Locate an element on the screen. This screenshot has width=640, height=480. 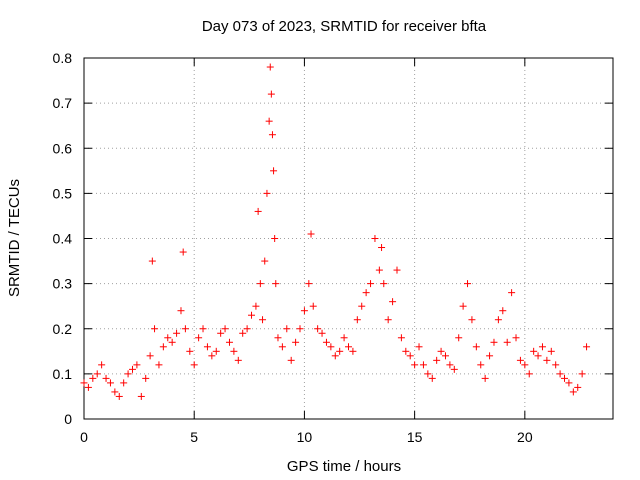
y-axis-title: SRMTID / TECUs is located at coordinates (14, 238).